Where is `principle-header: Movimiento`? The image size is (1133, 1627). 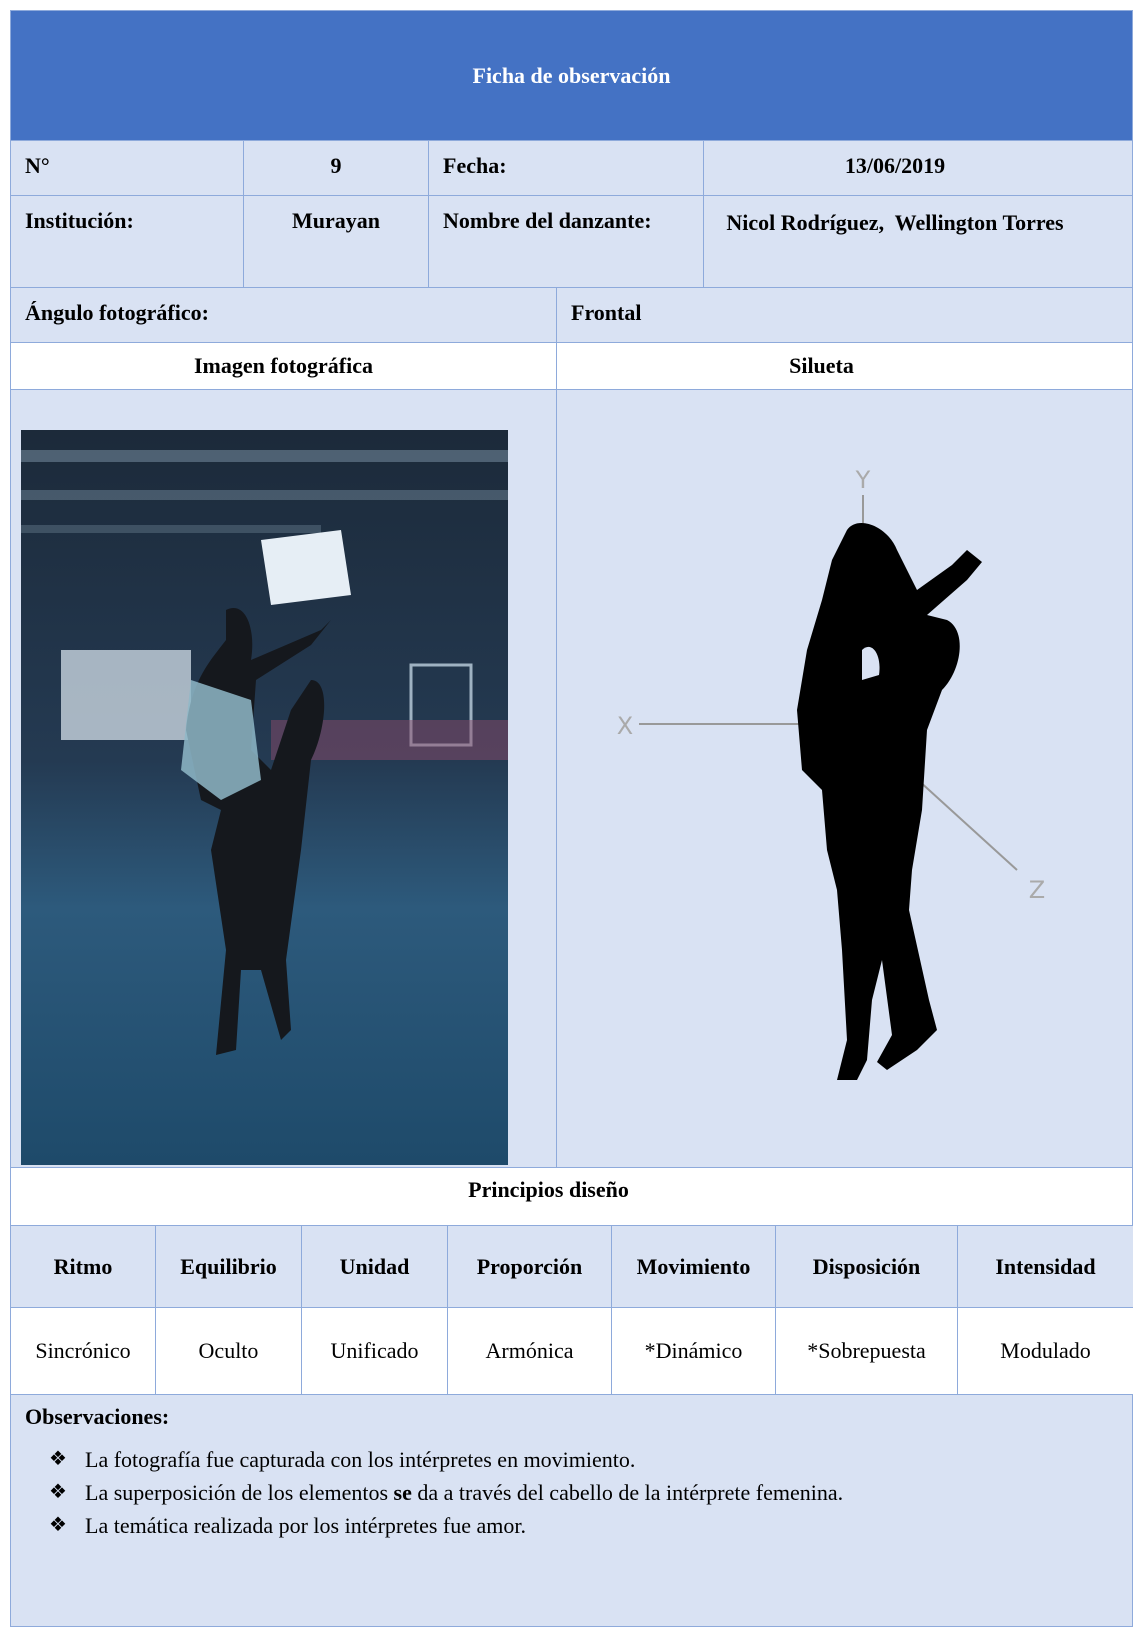
principle-header: Movimiento is located at coordinates (693, 1266).